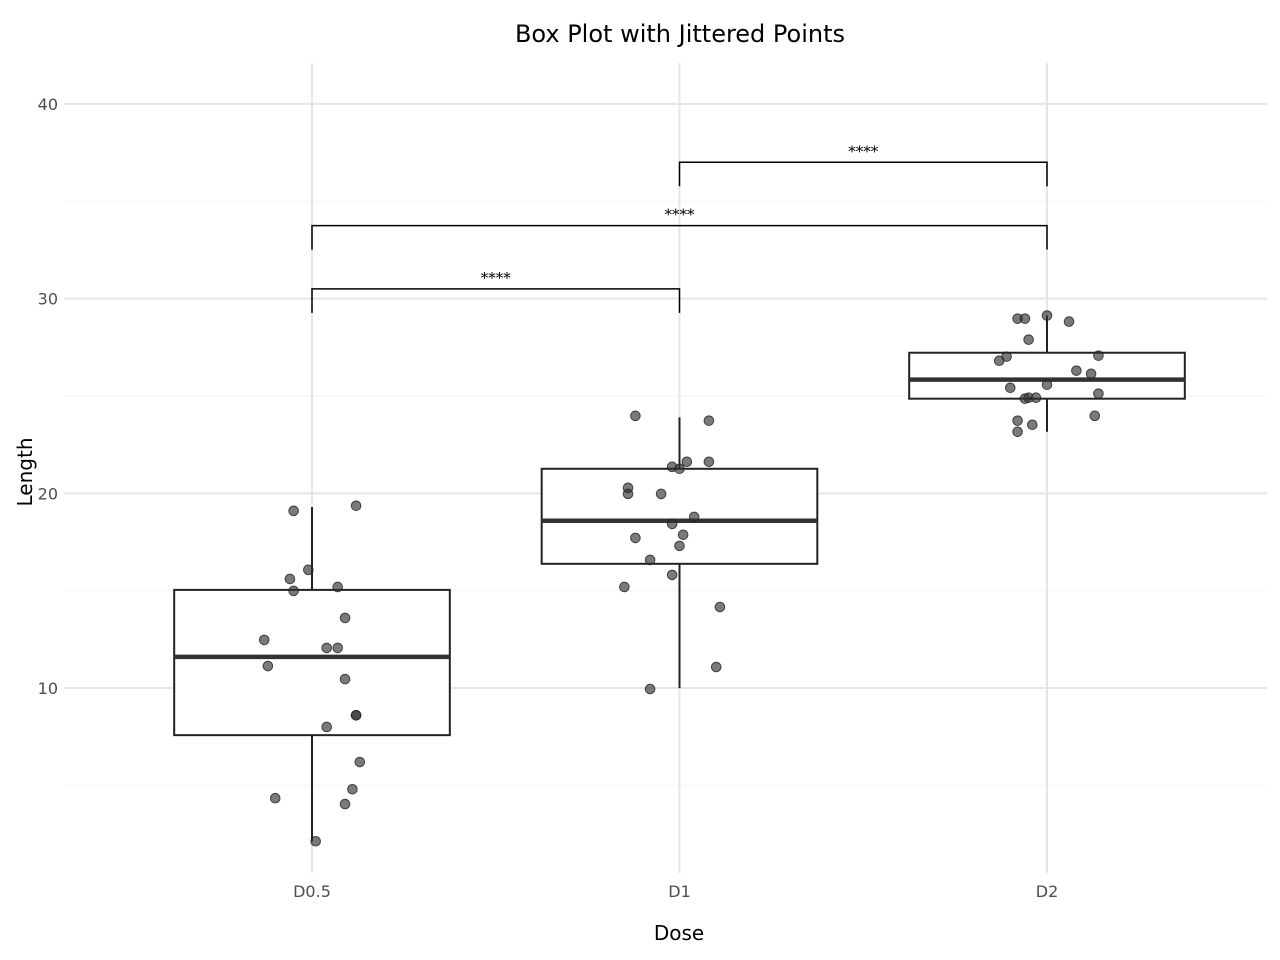 This screenshot has width=1280, height=960. What do you see at coordinates (1047, 891) in the screenshot?
I see `x-tick-label: D2` at bounding box center [1047, 891].